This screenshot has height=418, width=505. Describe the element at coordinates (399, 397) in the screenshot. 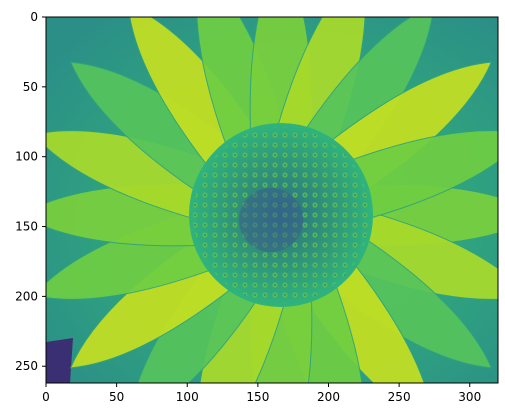

I see `x-tick-label: 250` at that location.